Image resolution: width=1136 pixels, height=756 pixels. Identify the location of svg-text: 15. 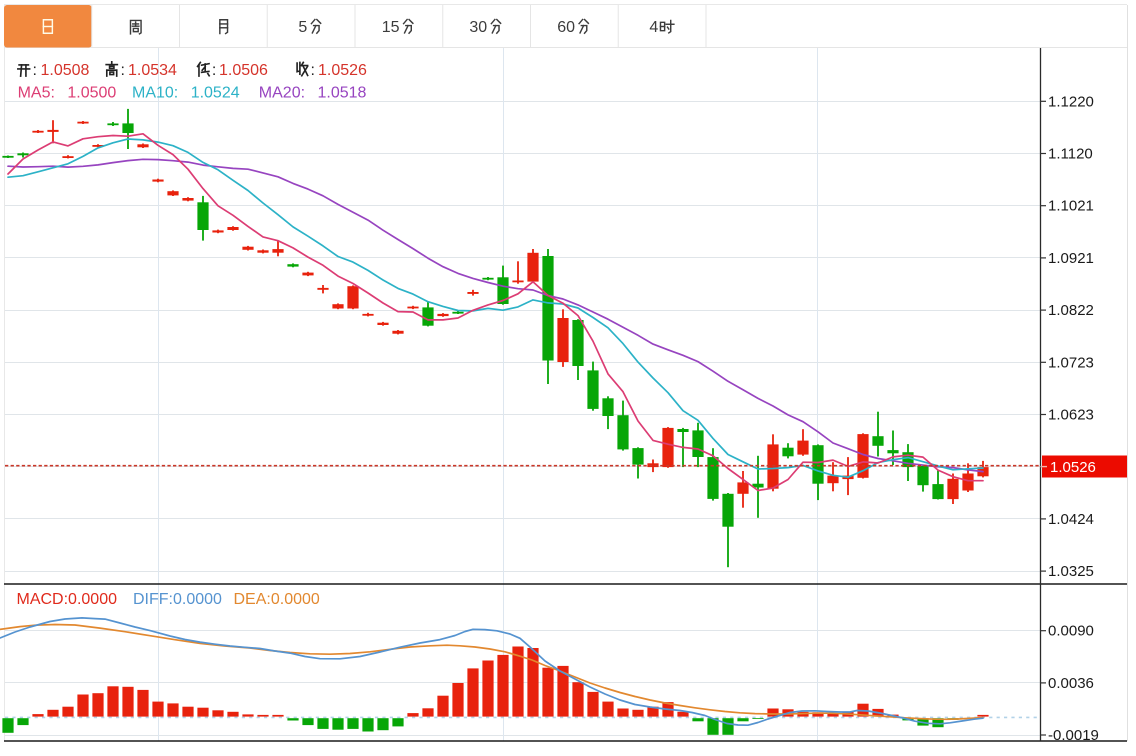
(391, 27).